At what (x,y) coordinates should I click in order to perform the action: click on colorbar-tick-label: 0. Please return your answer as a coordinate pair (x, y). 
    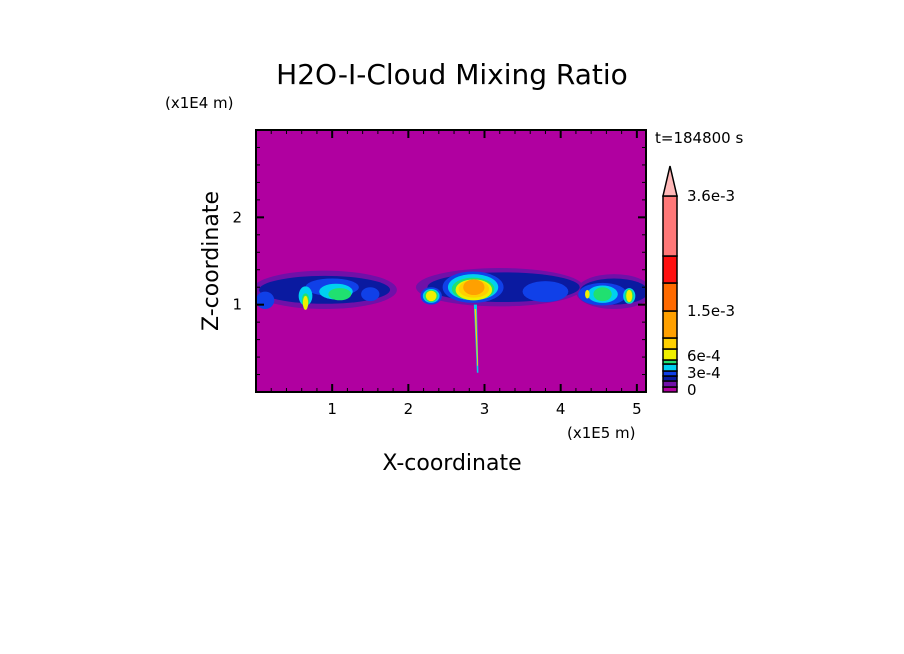
    Looking at the image, I should click on (692, 390).